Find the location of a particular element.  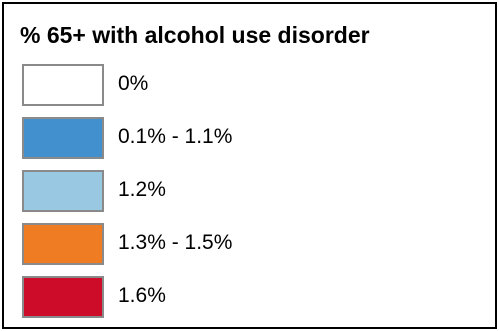

legend-item-2: 1.2% is located at coordinates (242, 191).